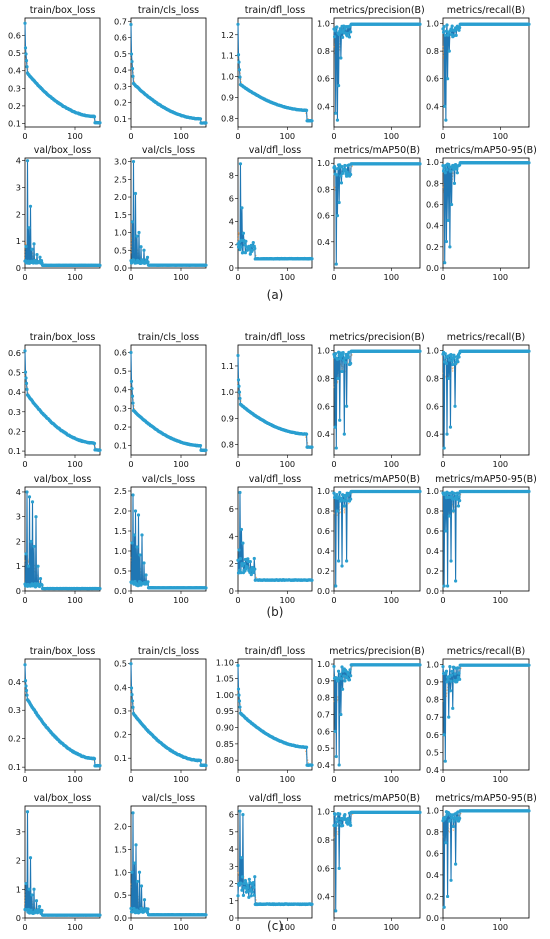 Image resolution: width=550 pixels, height=939 pixels. I want to click on subplot-title: metrics/precision(B), so click(377, 337).